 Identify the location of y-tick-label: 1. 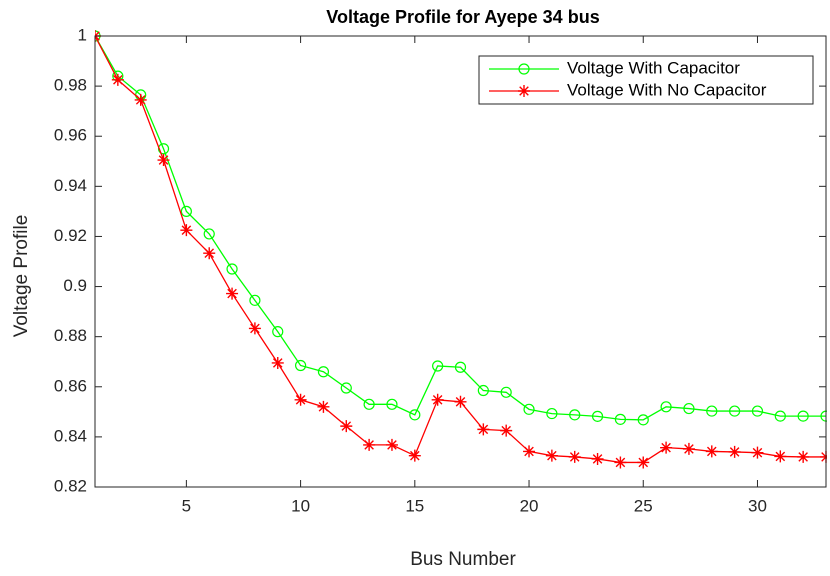
(82, 34).